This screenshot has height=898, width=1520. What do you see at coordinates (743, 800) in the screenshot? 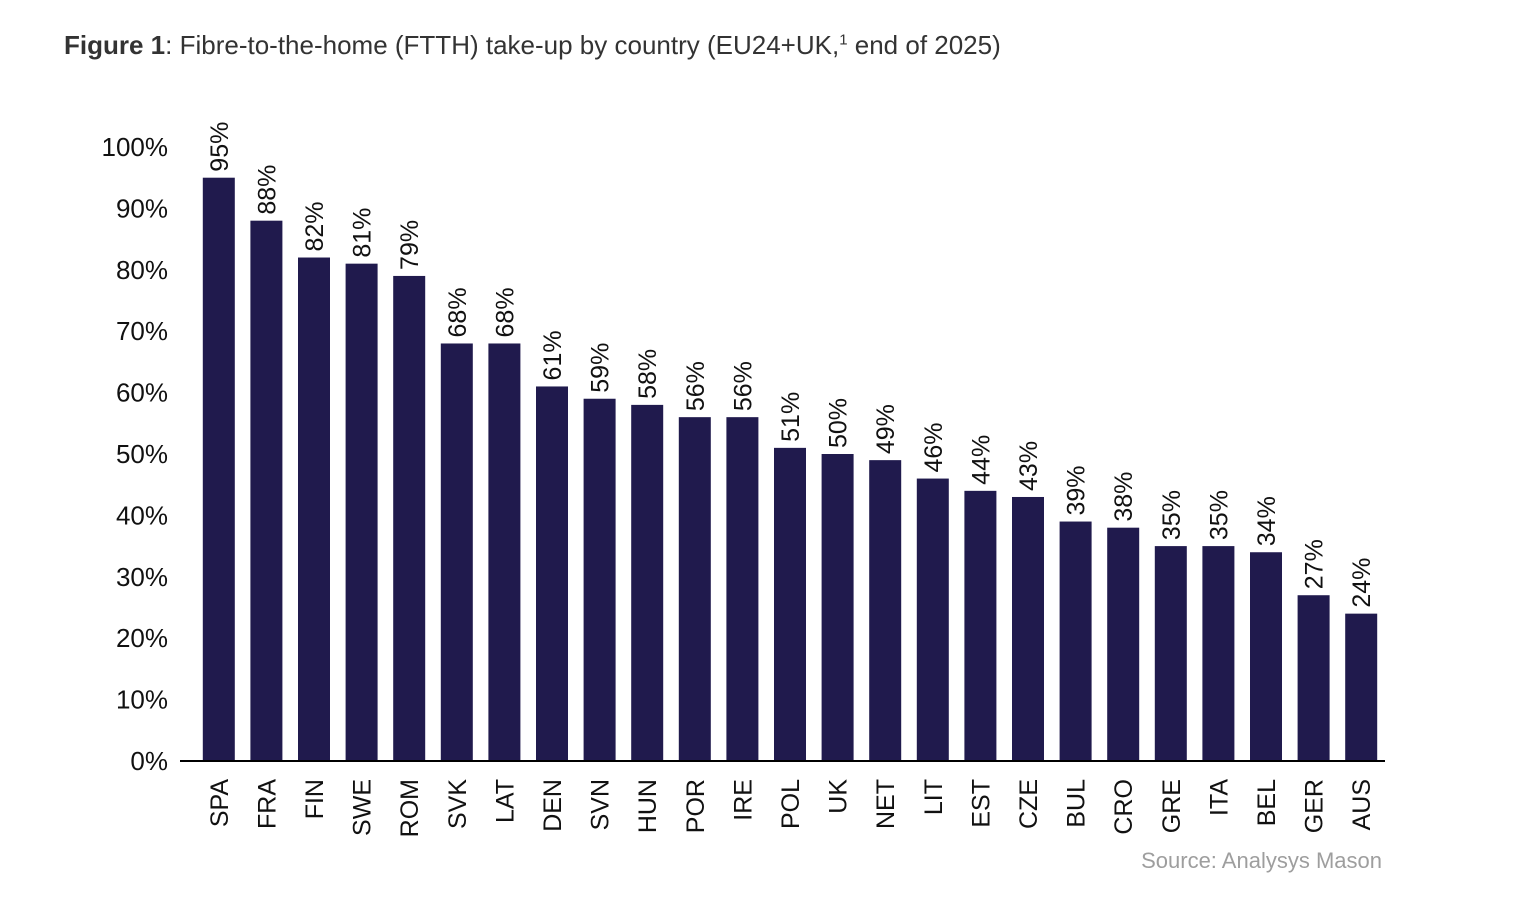
I see `x-tick-label: IRE` at bounding box center [743, 800].